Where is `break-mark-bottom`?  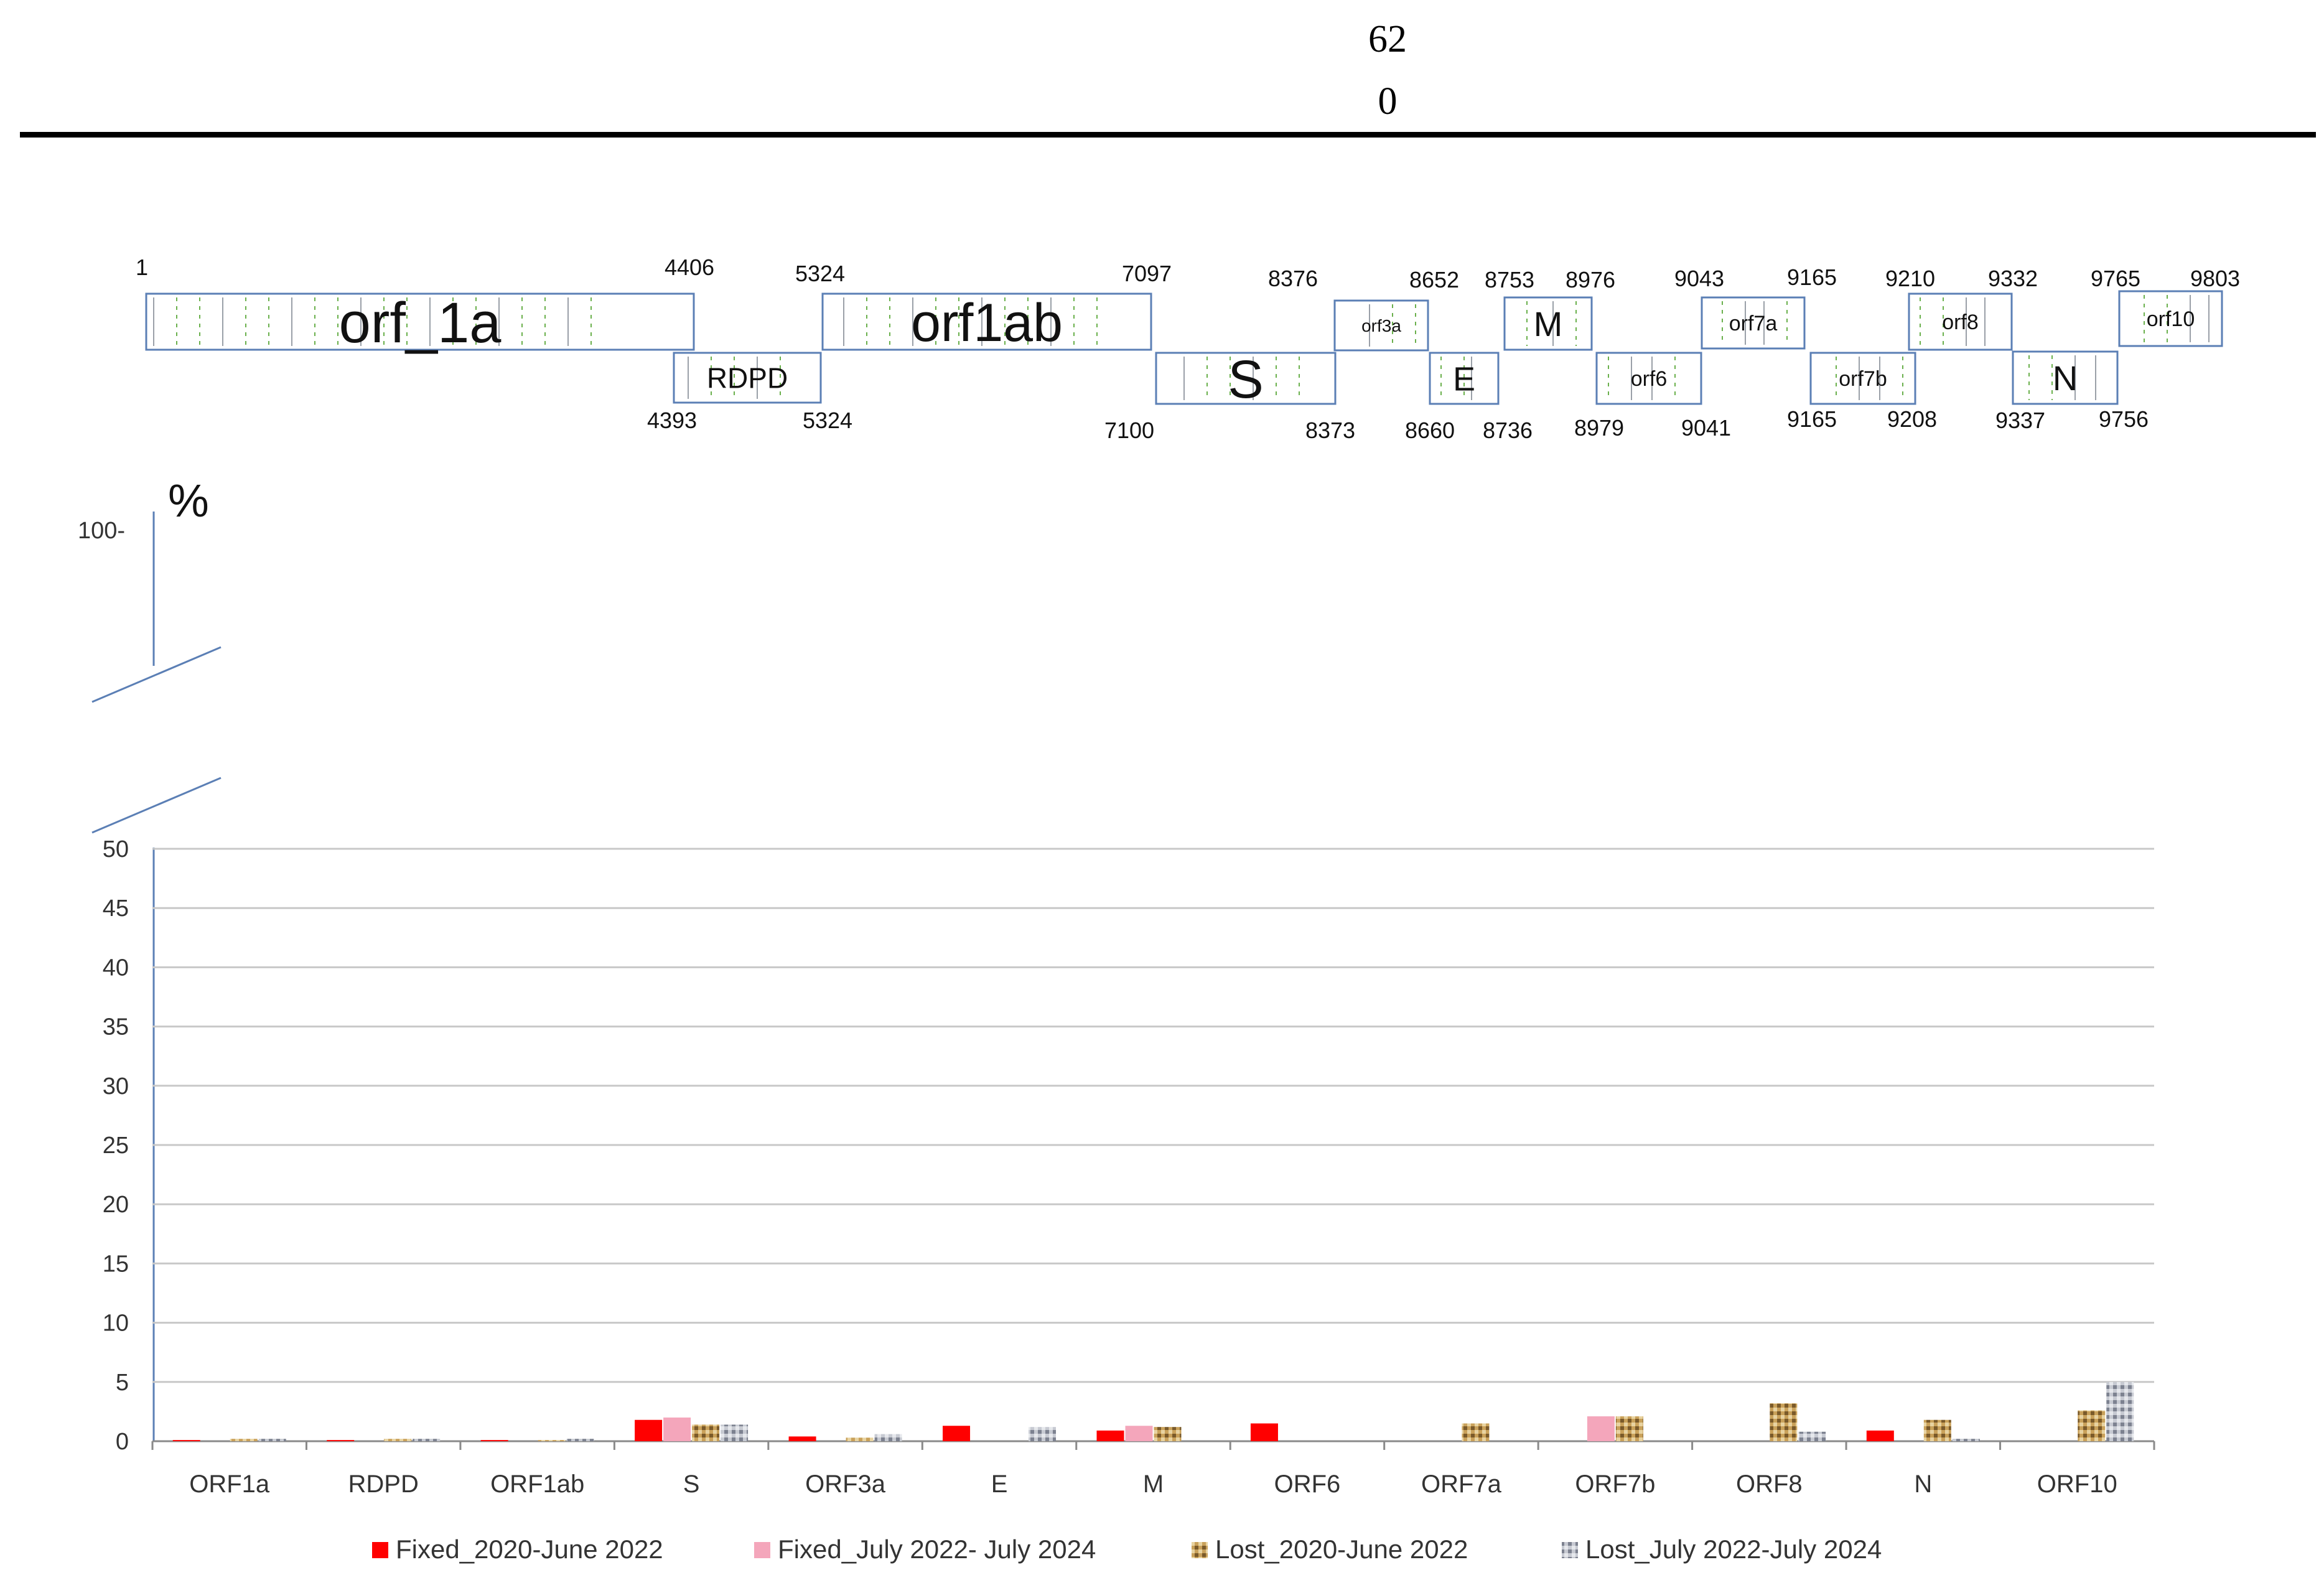 break-mark-bottom is located at coordinates (156, 805).